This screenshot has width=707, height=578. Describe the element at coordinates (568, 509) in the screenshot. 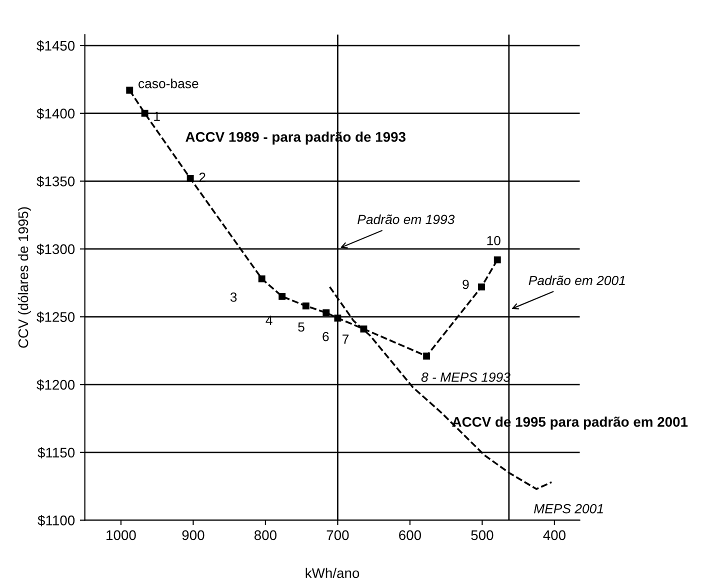

I see `annotation: MEPS 2001` at that location.